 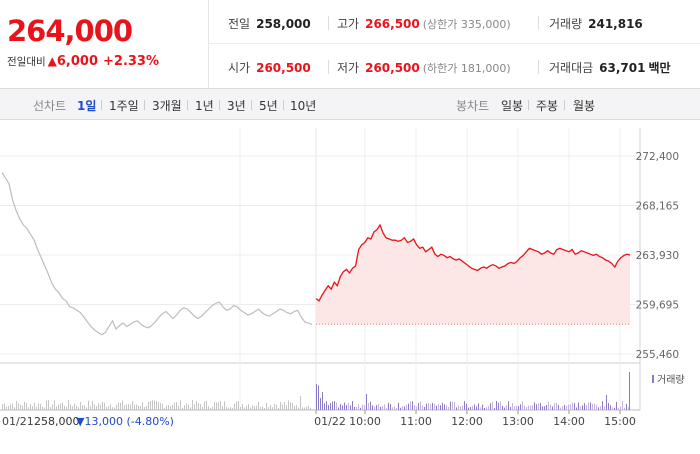 I want to click on tab-1day: 1일, so click(x=87, y=106).